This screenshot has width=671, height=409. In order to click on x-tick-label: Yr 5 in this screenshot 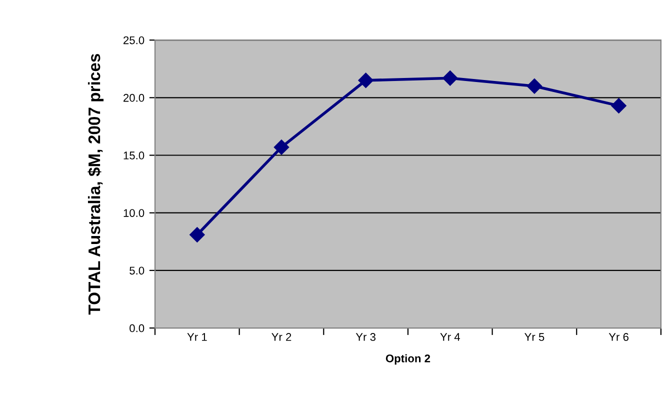, I will do `click(534, 337)`.